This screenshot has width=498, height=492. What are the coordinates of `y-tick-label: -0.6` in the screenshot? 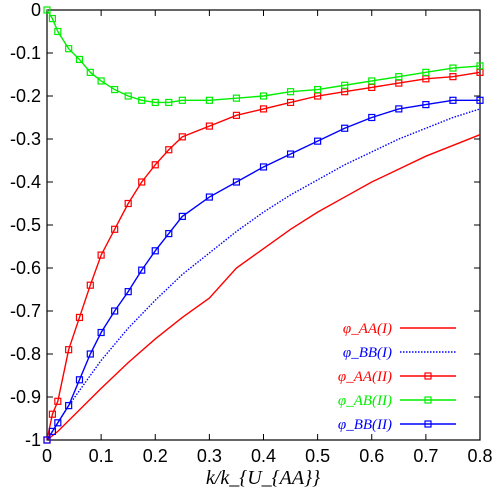 It's located at (25, 268).